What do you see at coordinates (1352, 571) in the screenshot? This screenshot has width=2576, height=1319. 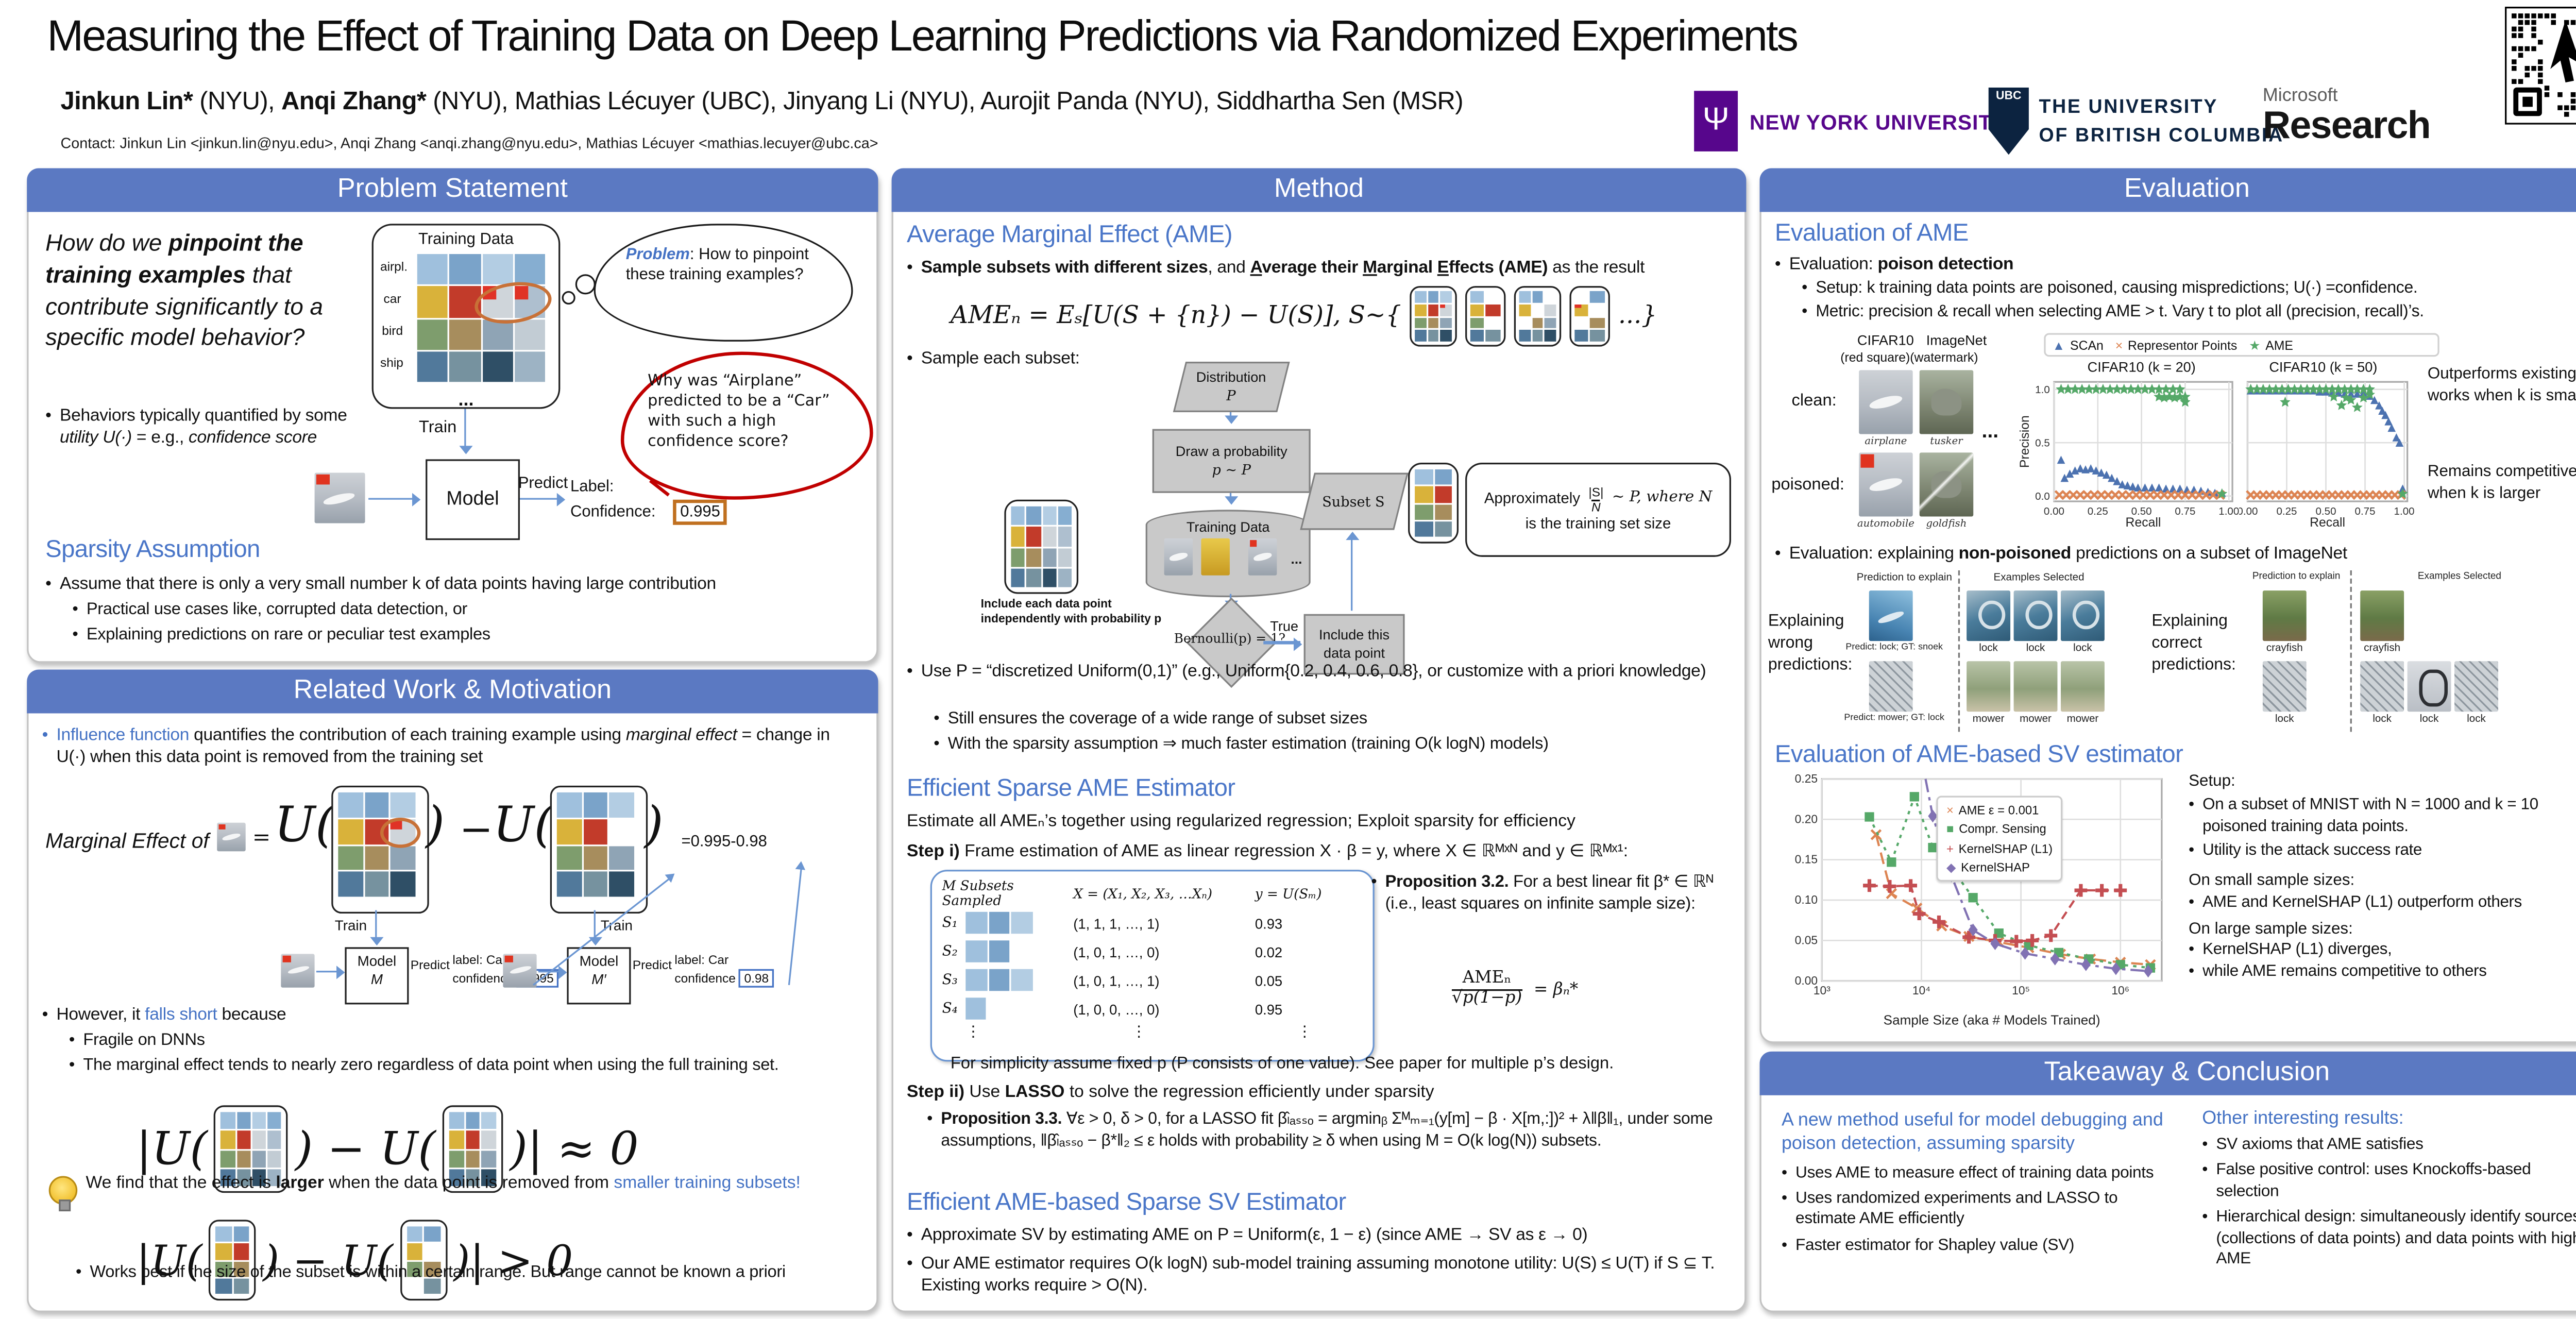 I see `flow-arrow-up` at bounding box center [1352, 571].